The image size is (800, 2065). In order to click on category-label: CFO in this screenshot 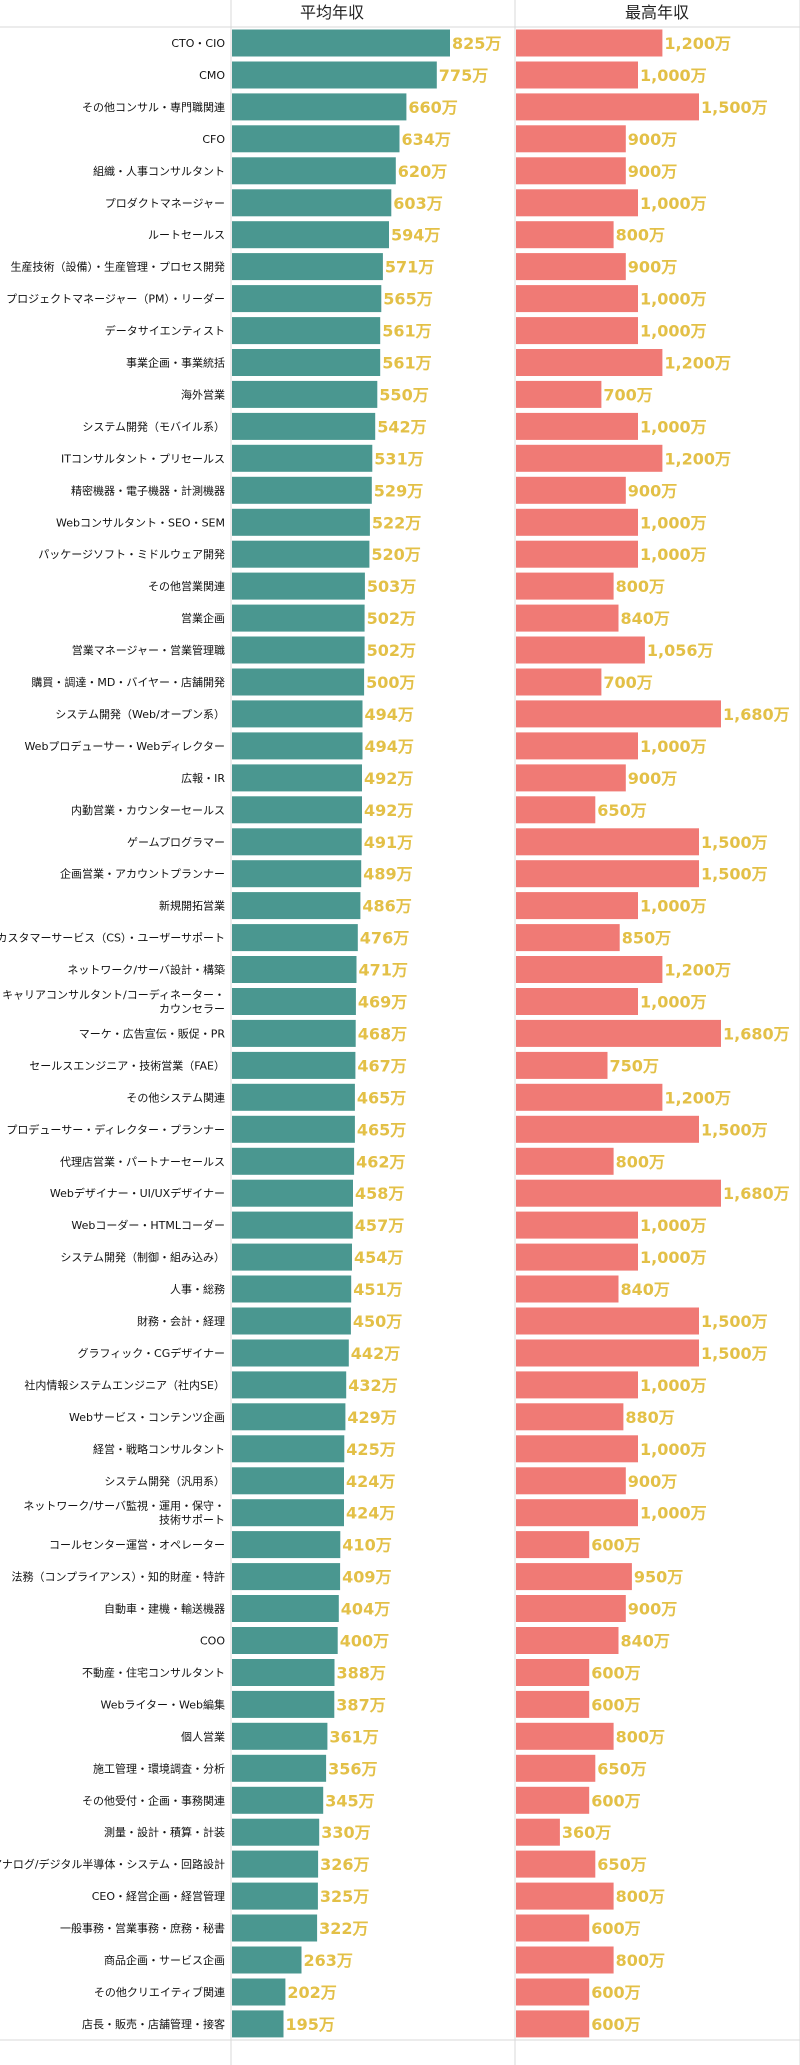, I will do `click(213, 139)`.